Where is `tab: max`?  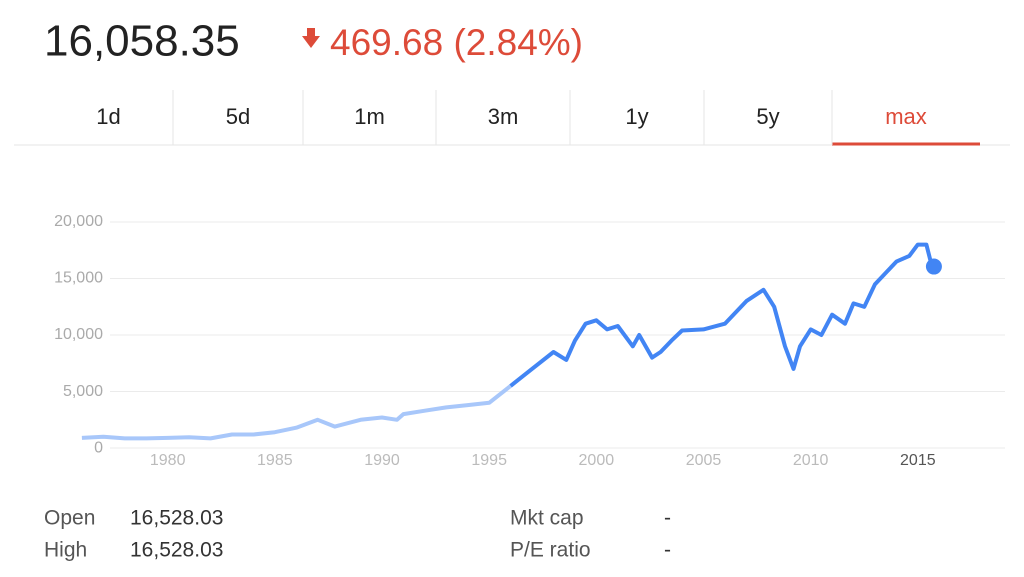 tab: max is located at coordinates (906, 116).